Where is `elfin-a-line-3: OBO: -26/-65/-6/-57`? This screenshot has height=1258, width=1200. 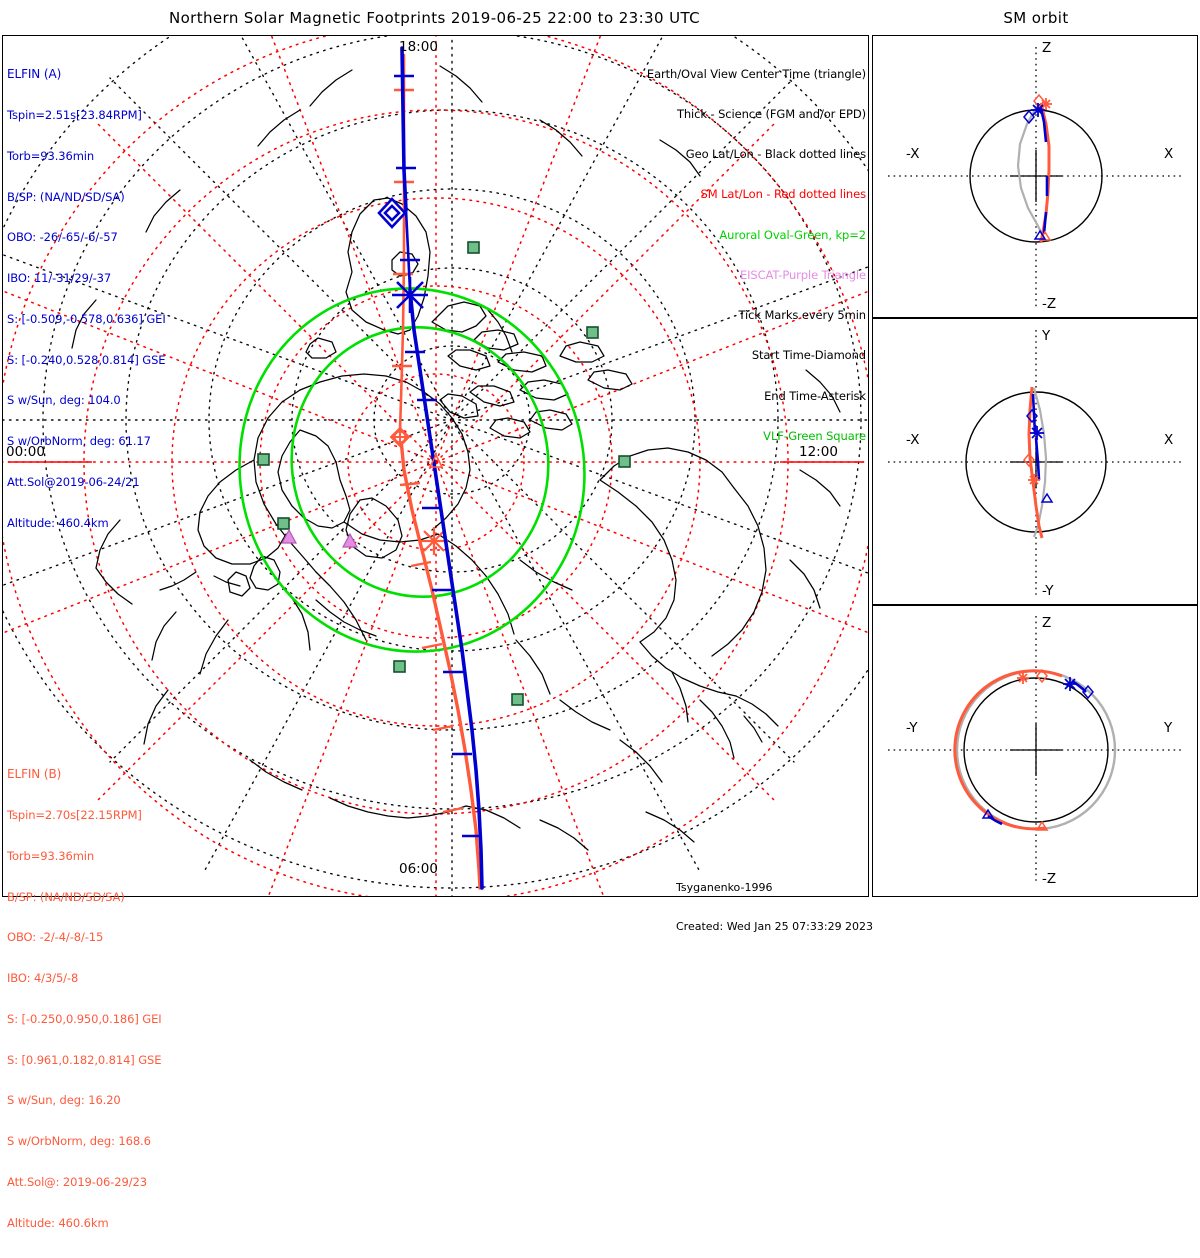
elfin-a-line-3: OBO: -26/-65/-6/-57 is located at coordinates (62, 237).